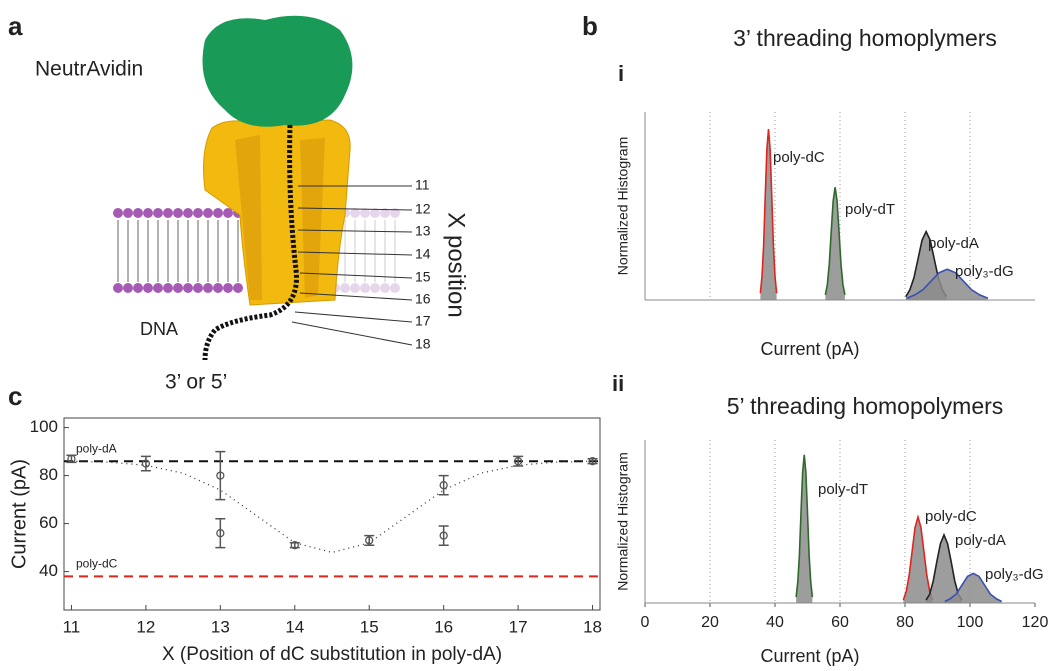  What do you see at coordinates (710, 622) in the screenshot?
I see `x-tick-label: 20` at bounding box center [710, 622].